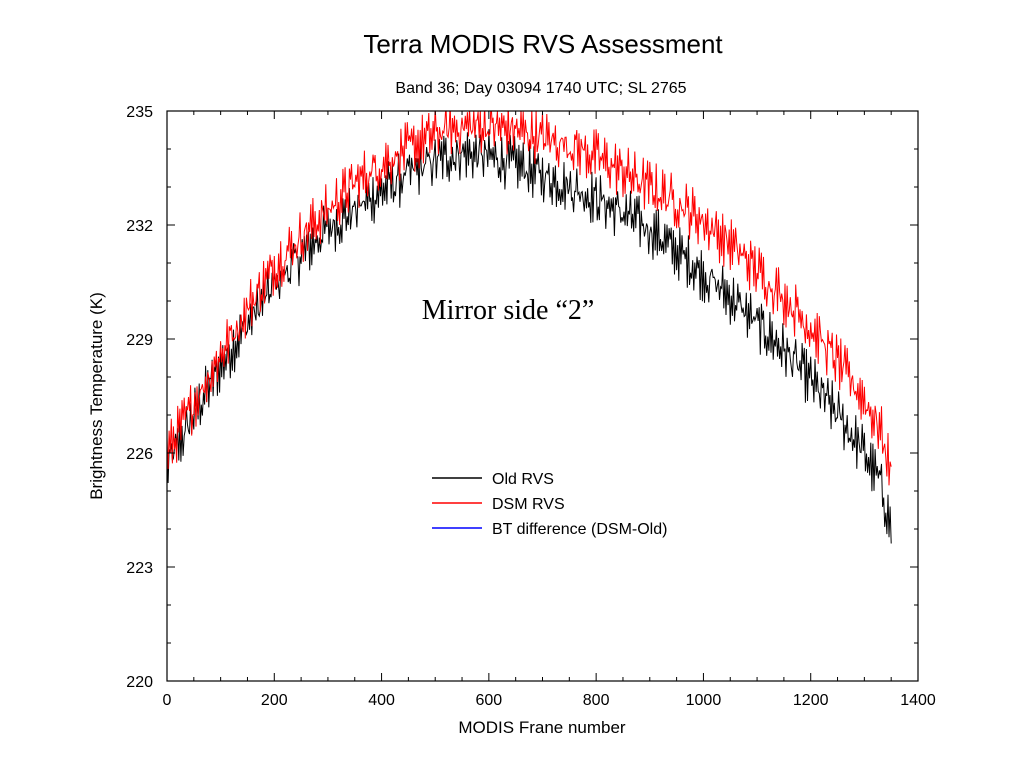  What do you see at coordinates (96, 396) in the screenshot?
I see `y-axis-label: Brightness Temperature (K)` at bounding box center [96, 396].